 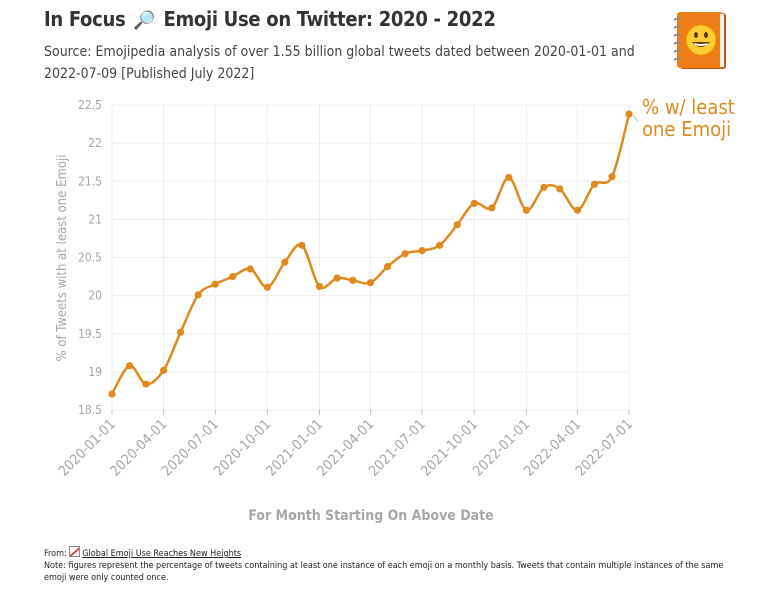 I want to click on source-link: Global Emoji Use Reaches New Heights, so click(x=162, y=554).